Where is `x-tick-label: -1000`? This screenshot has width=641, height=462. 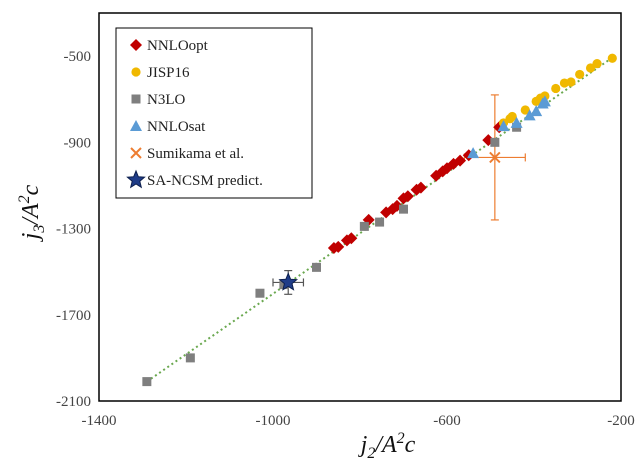 x-tick-label: -1000 is located at coordinates (273, 421).